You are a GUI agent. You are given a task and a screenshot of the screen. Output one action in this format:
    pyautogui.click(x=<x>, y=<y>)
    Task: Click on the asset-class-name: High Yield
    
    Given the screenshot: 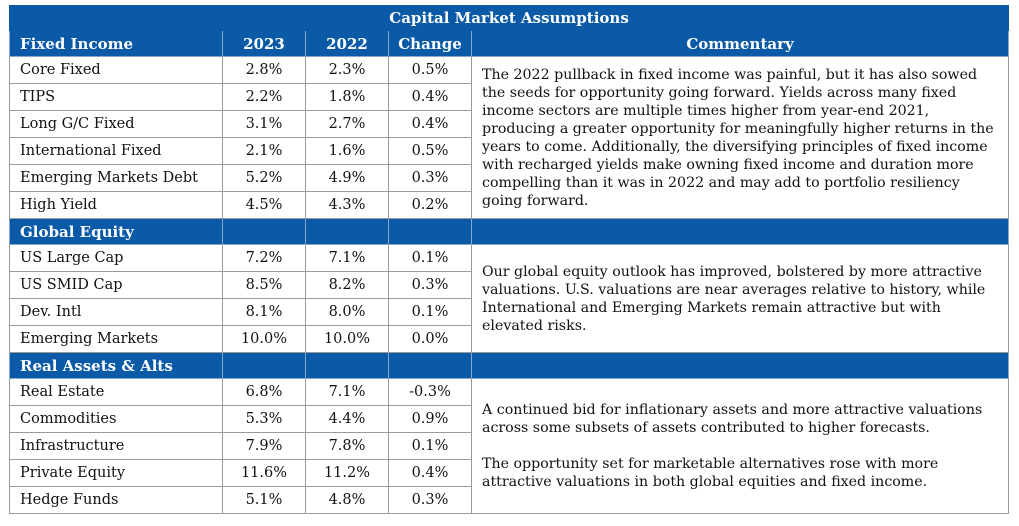 What is the action you would take?
    pyautogui.click(x=116, y=205)
    